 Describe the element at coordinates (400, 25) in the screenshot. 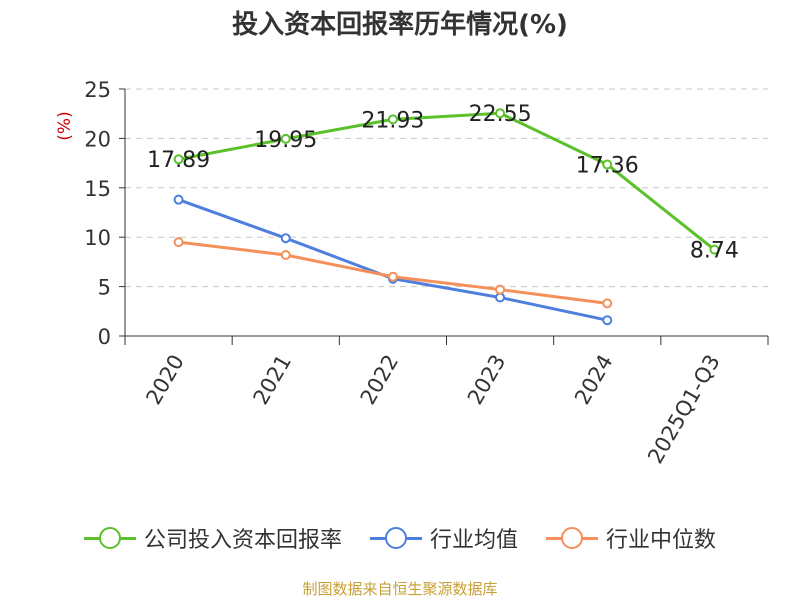

I see `chart-title: 投入资本回报率历年情况(%)` at that location.